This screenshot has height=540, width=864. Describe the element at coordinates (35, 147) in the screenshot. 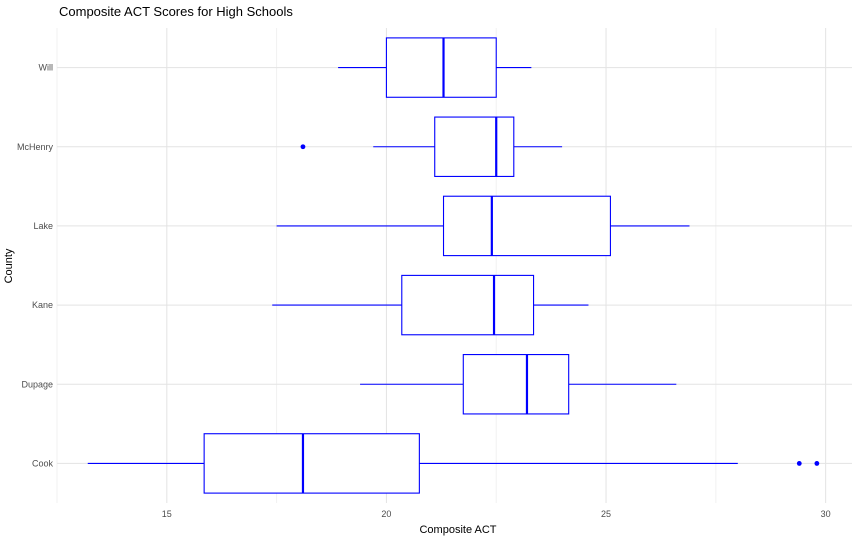

I see `y-tick-label: McHenry` at that location.